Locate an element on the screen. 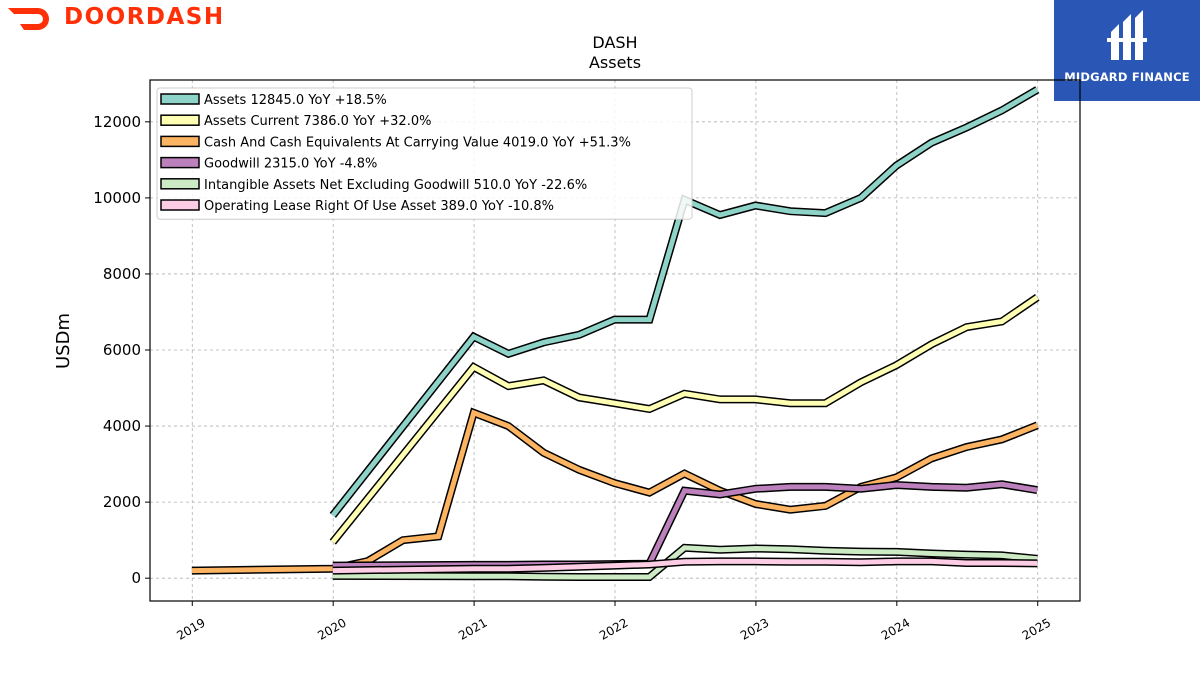 This screenshot has width=1200, height=675. x-tick-label: 2025 is located at coordinates (1036, 628).